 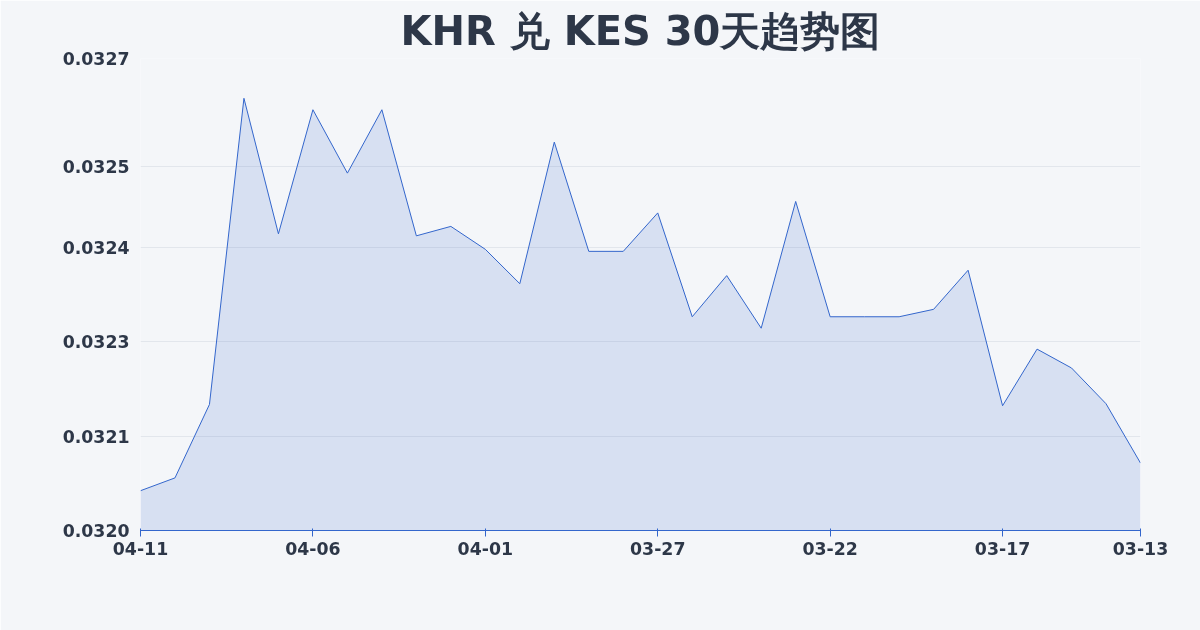 I want to click on x-tick-label: 03-27, so click(x=658, y=548).